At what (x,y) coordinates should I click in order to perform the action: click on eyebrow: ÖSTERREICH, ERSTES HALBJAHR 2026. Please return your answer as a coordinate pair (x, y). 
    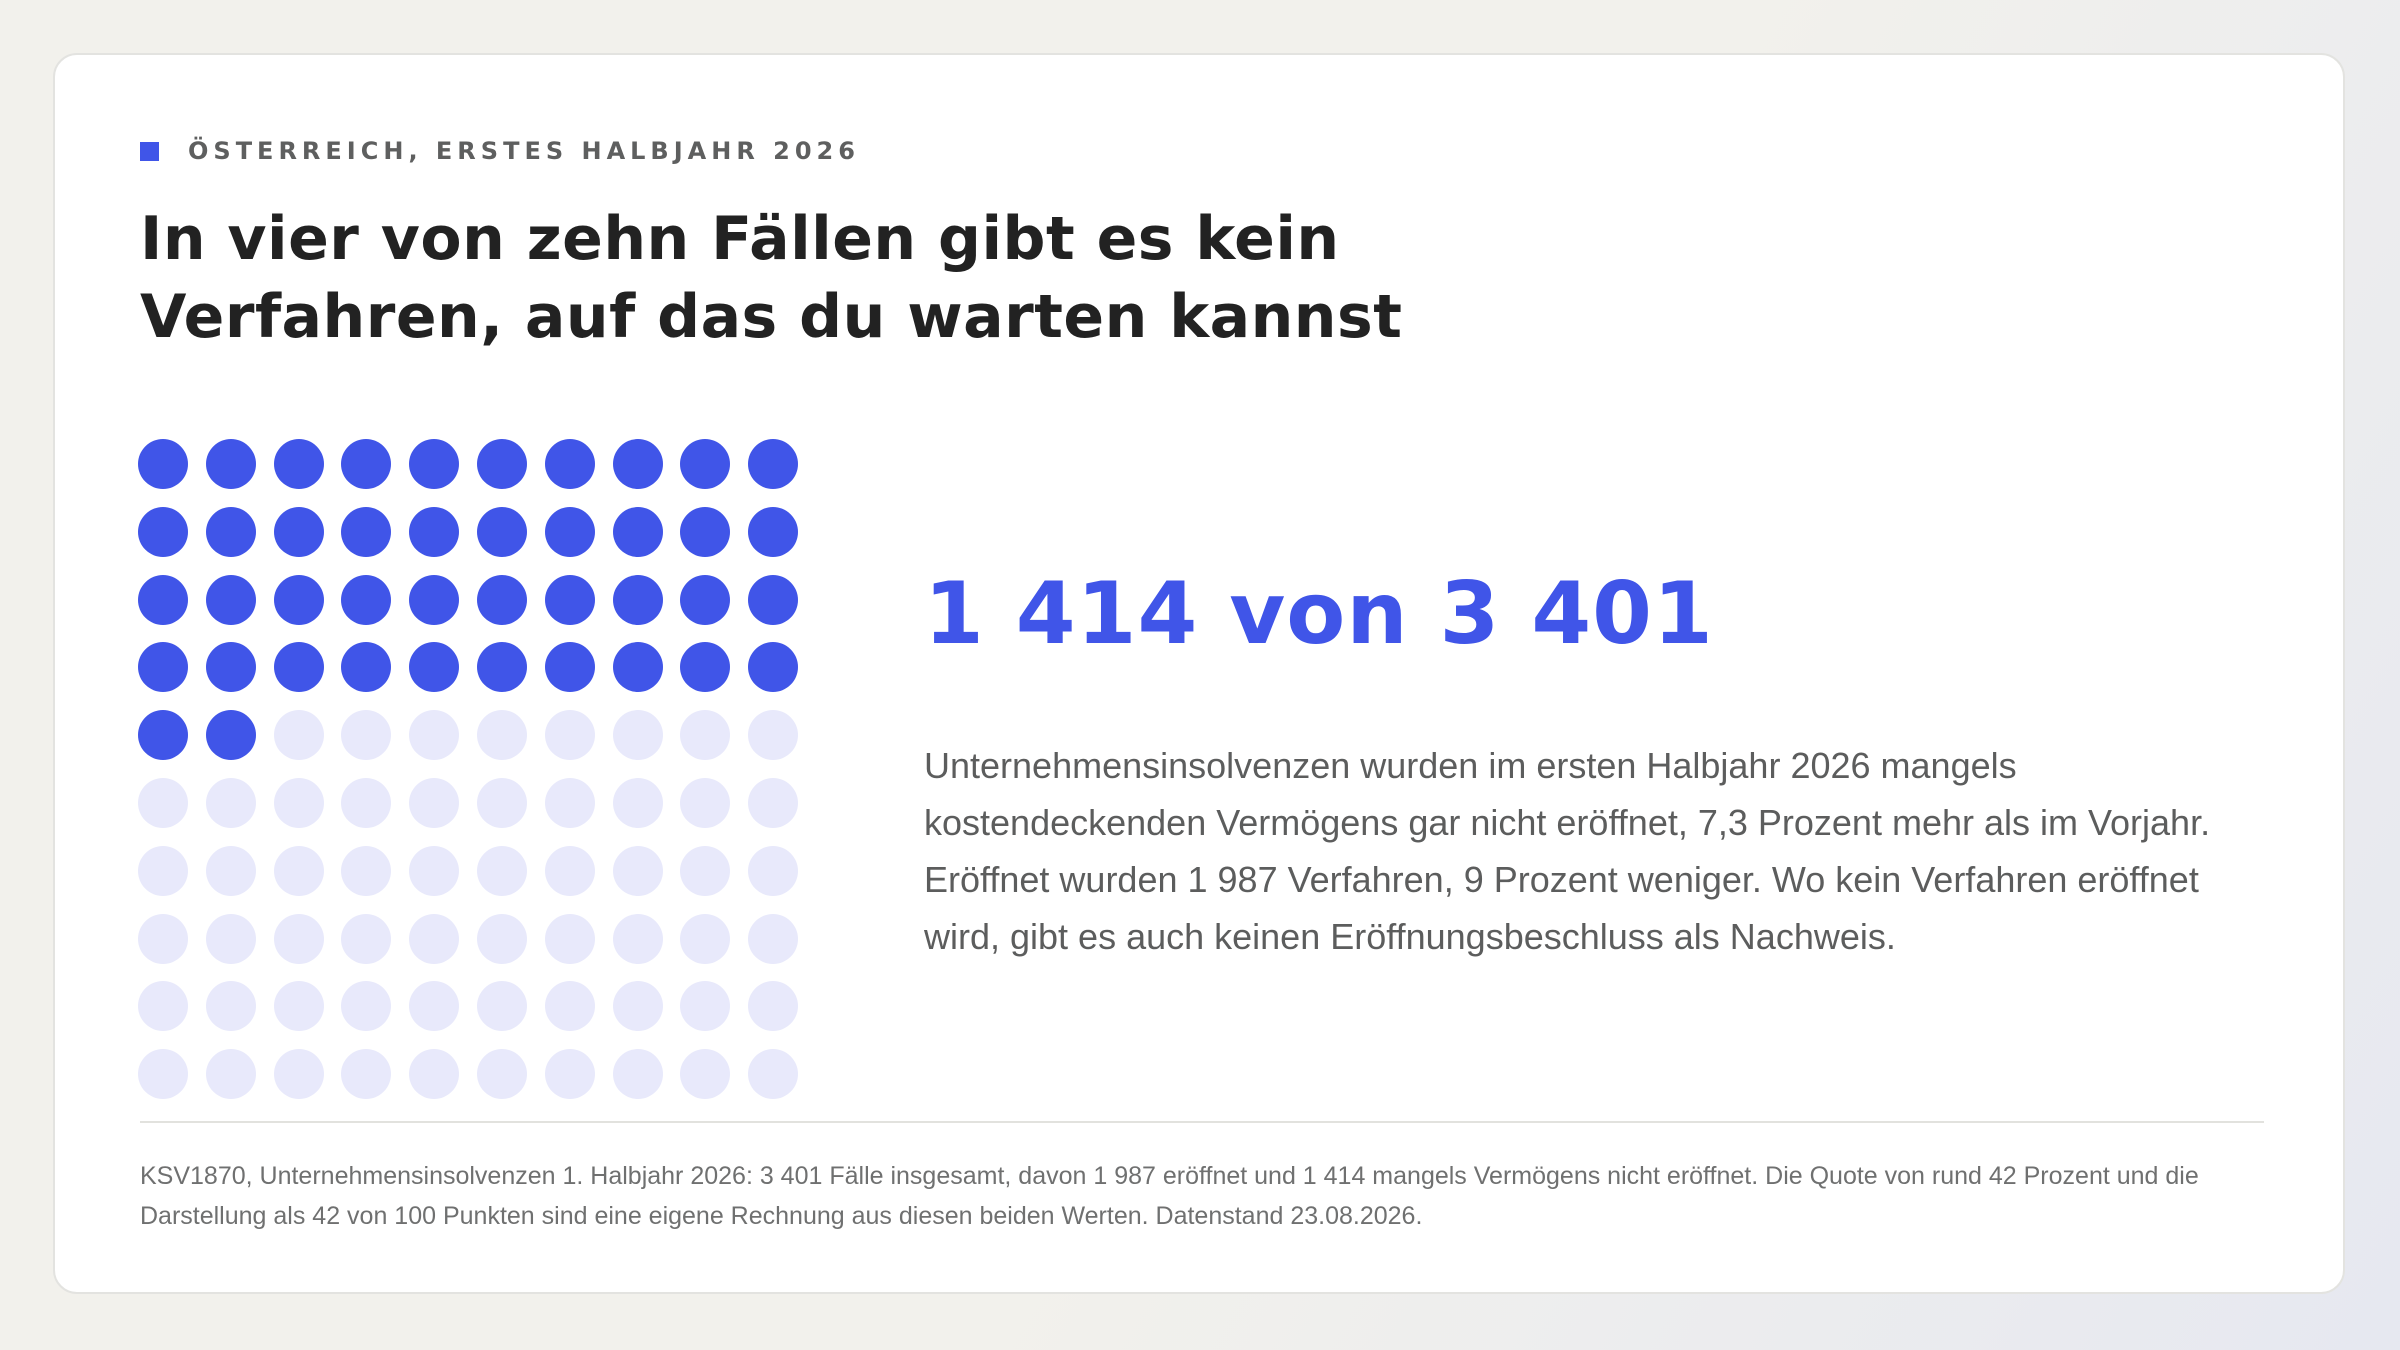
    Looking at the image, I should click on (500, 151).